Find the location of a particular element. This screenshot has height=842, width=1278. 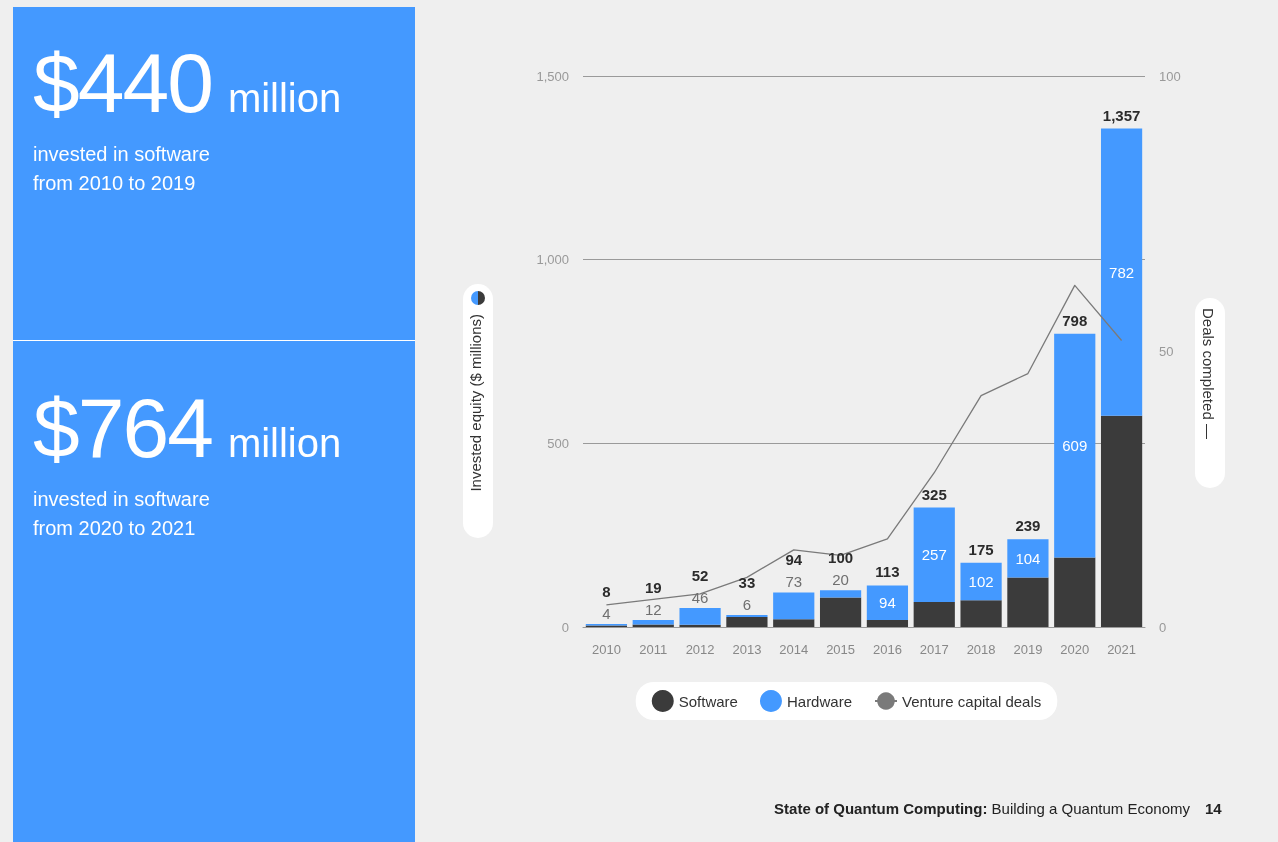

total-label: 175 is located at coordinates (981, 549).